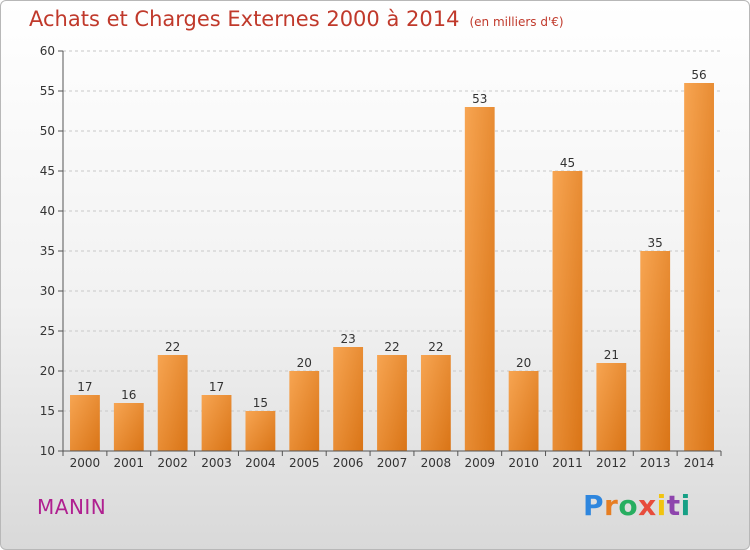 The image size is (750, 550). Describe the element at coordinates (47, 371) in the screenshot. I see `y-tick-label: 20` at that location.